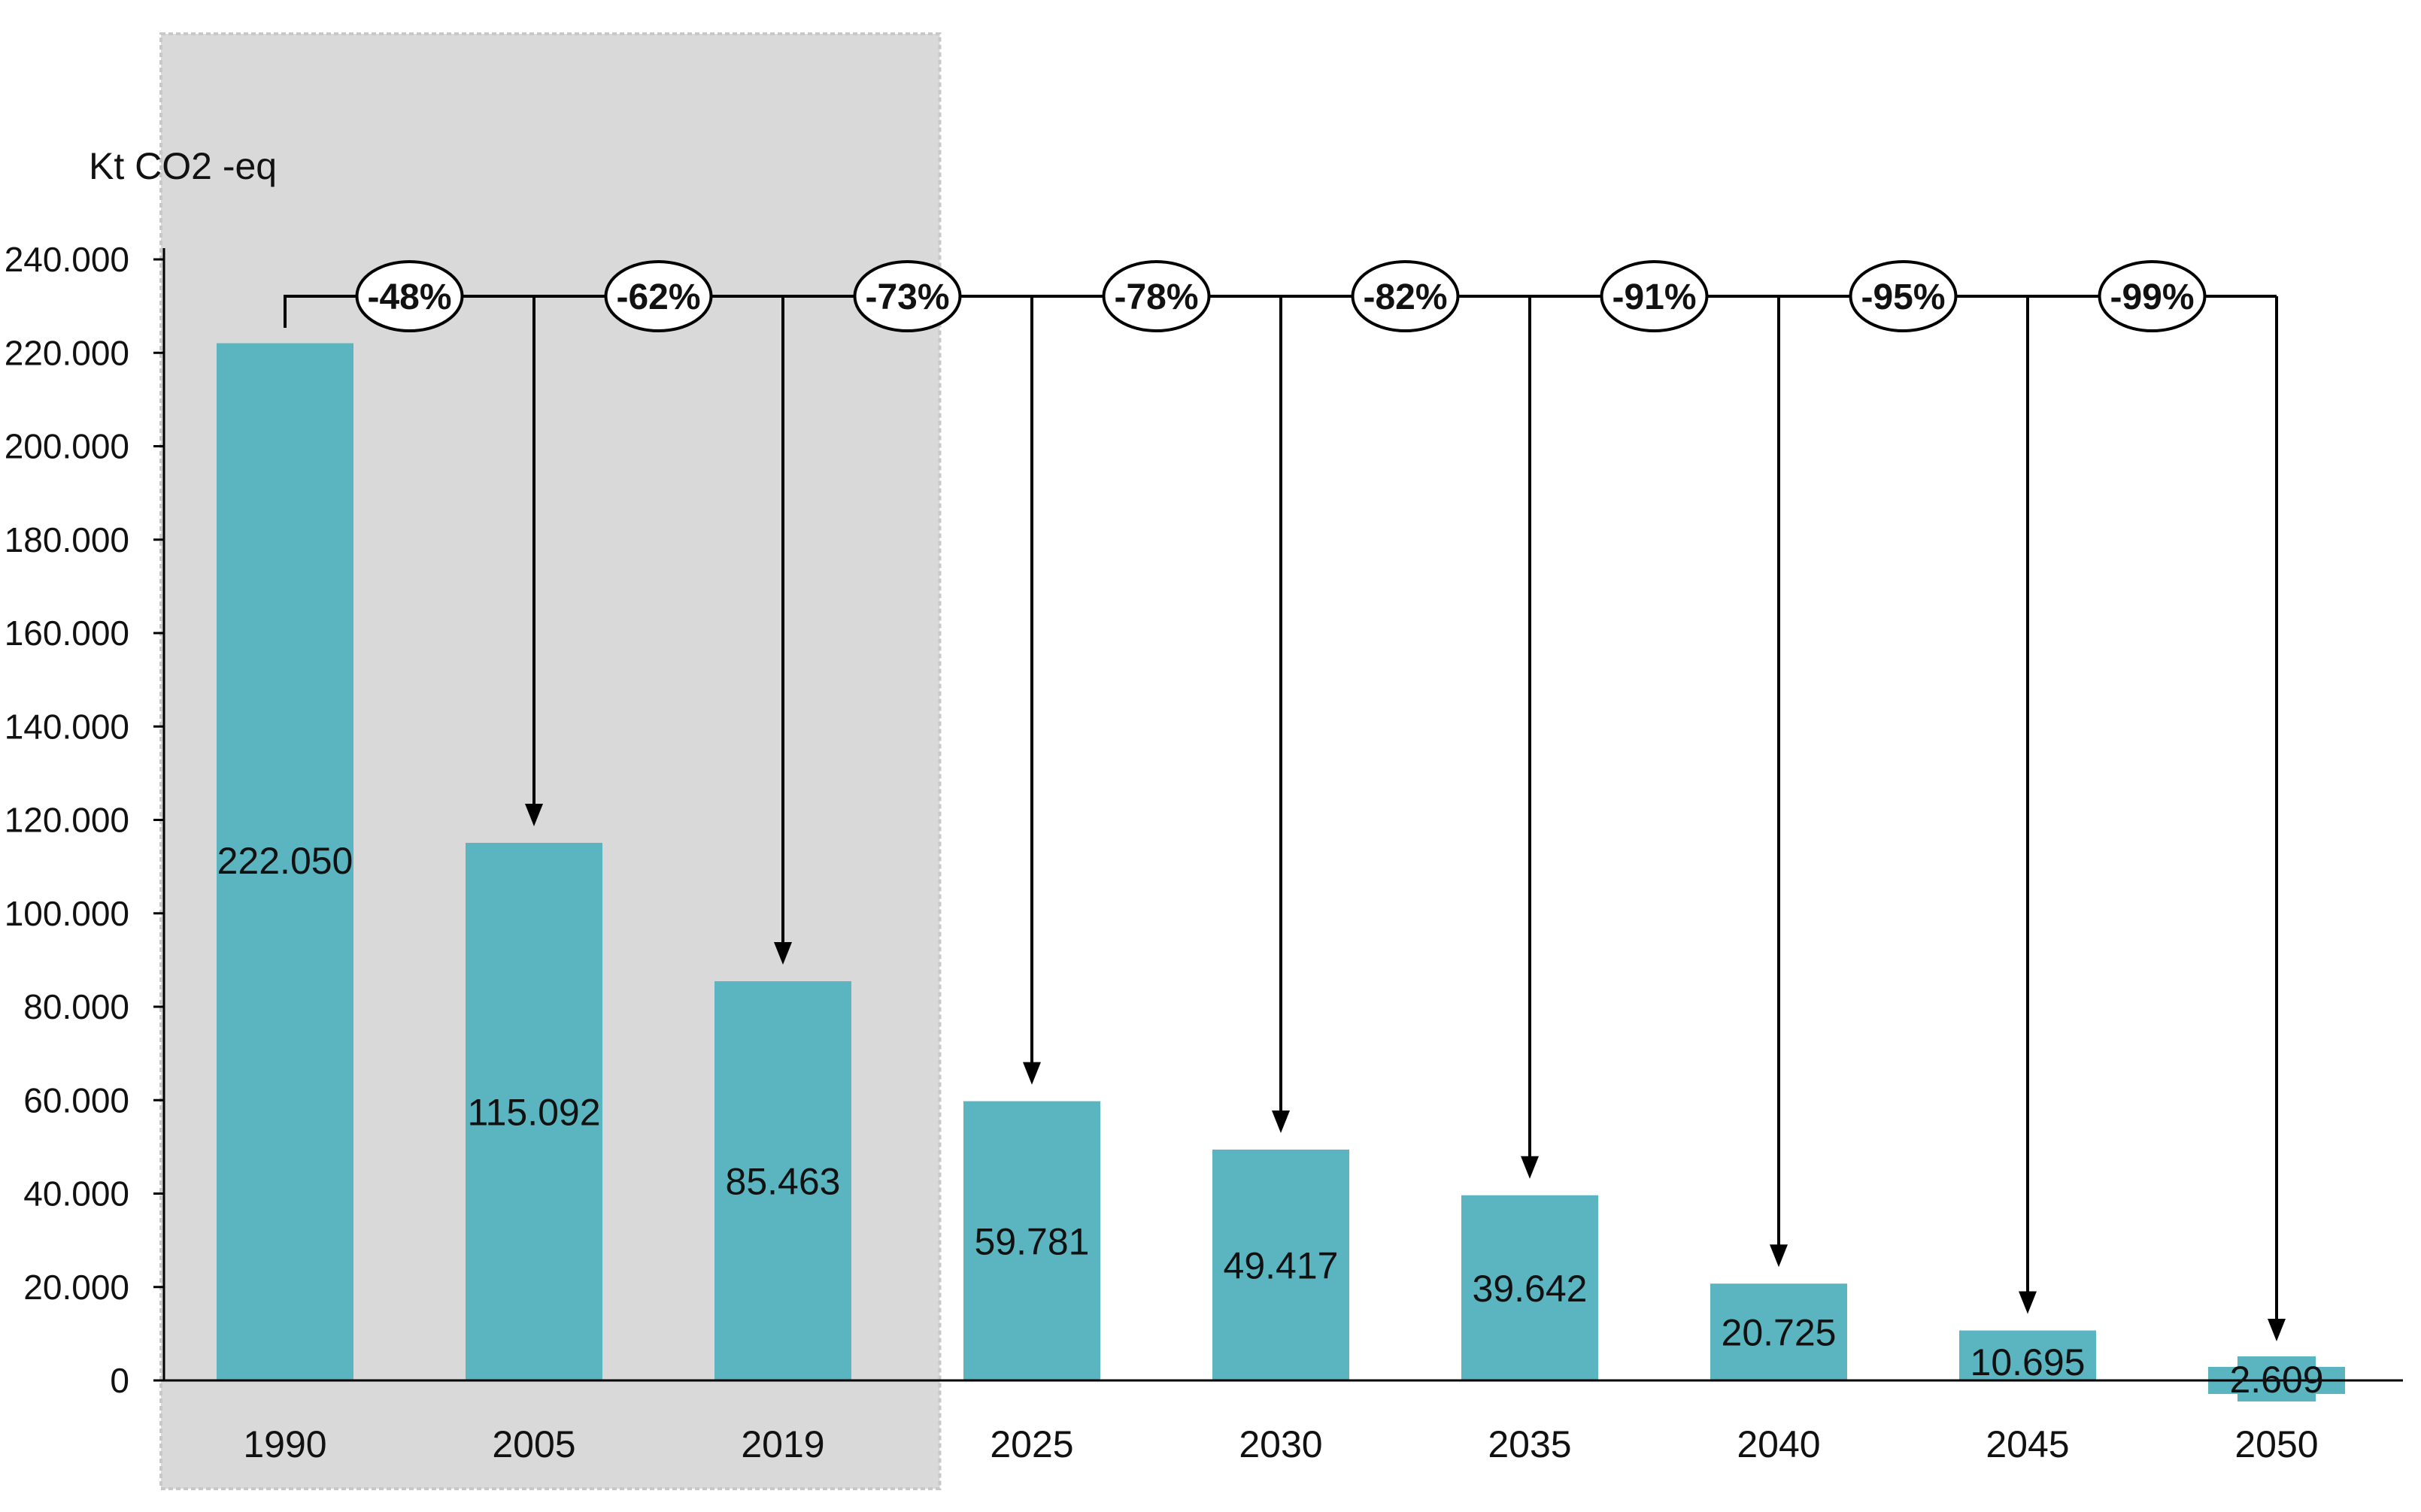 The height and width of the screenshot is (1512, 2421). Describe the element at coordinates (67, 913) in the screenshot. I see `y-tick-label: 100.000` at that location.